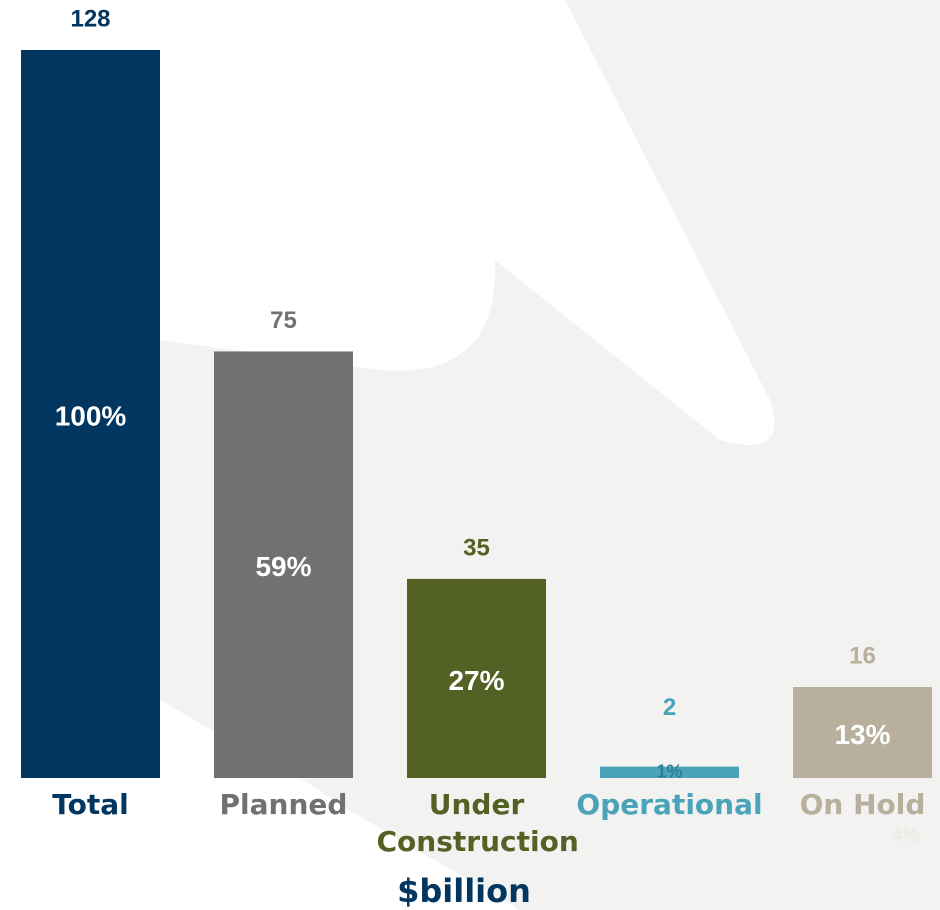 The height and width of the screenshot is (910, 940). What do you see at coordinates (464, 891) in the screenshot?
I see `x-axis-label: $billion` at bounding box center [464, 891].